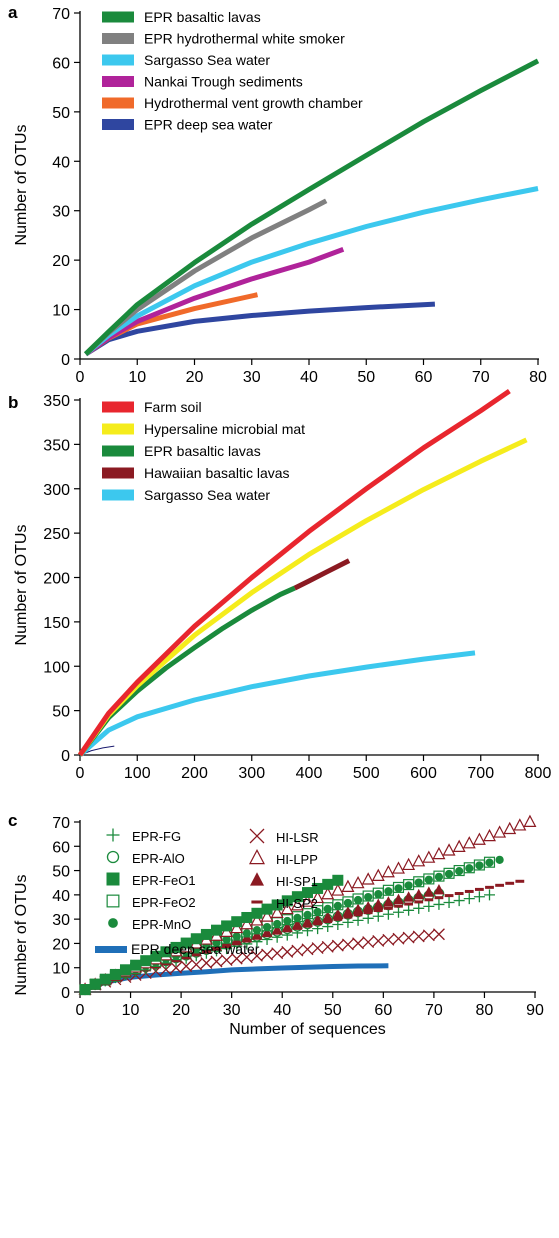 This screenshot has width=559, height=1238. What do you see at coordinates (366, 773) in the screenshot?
I see `x-tick-label: 500` at bounding box center [366, 773].